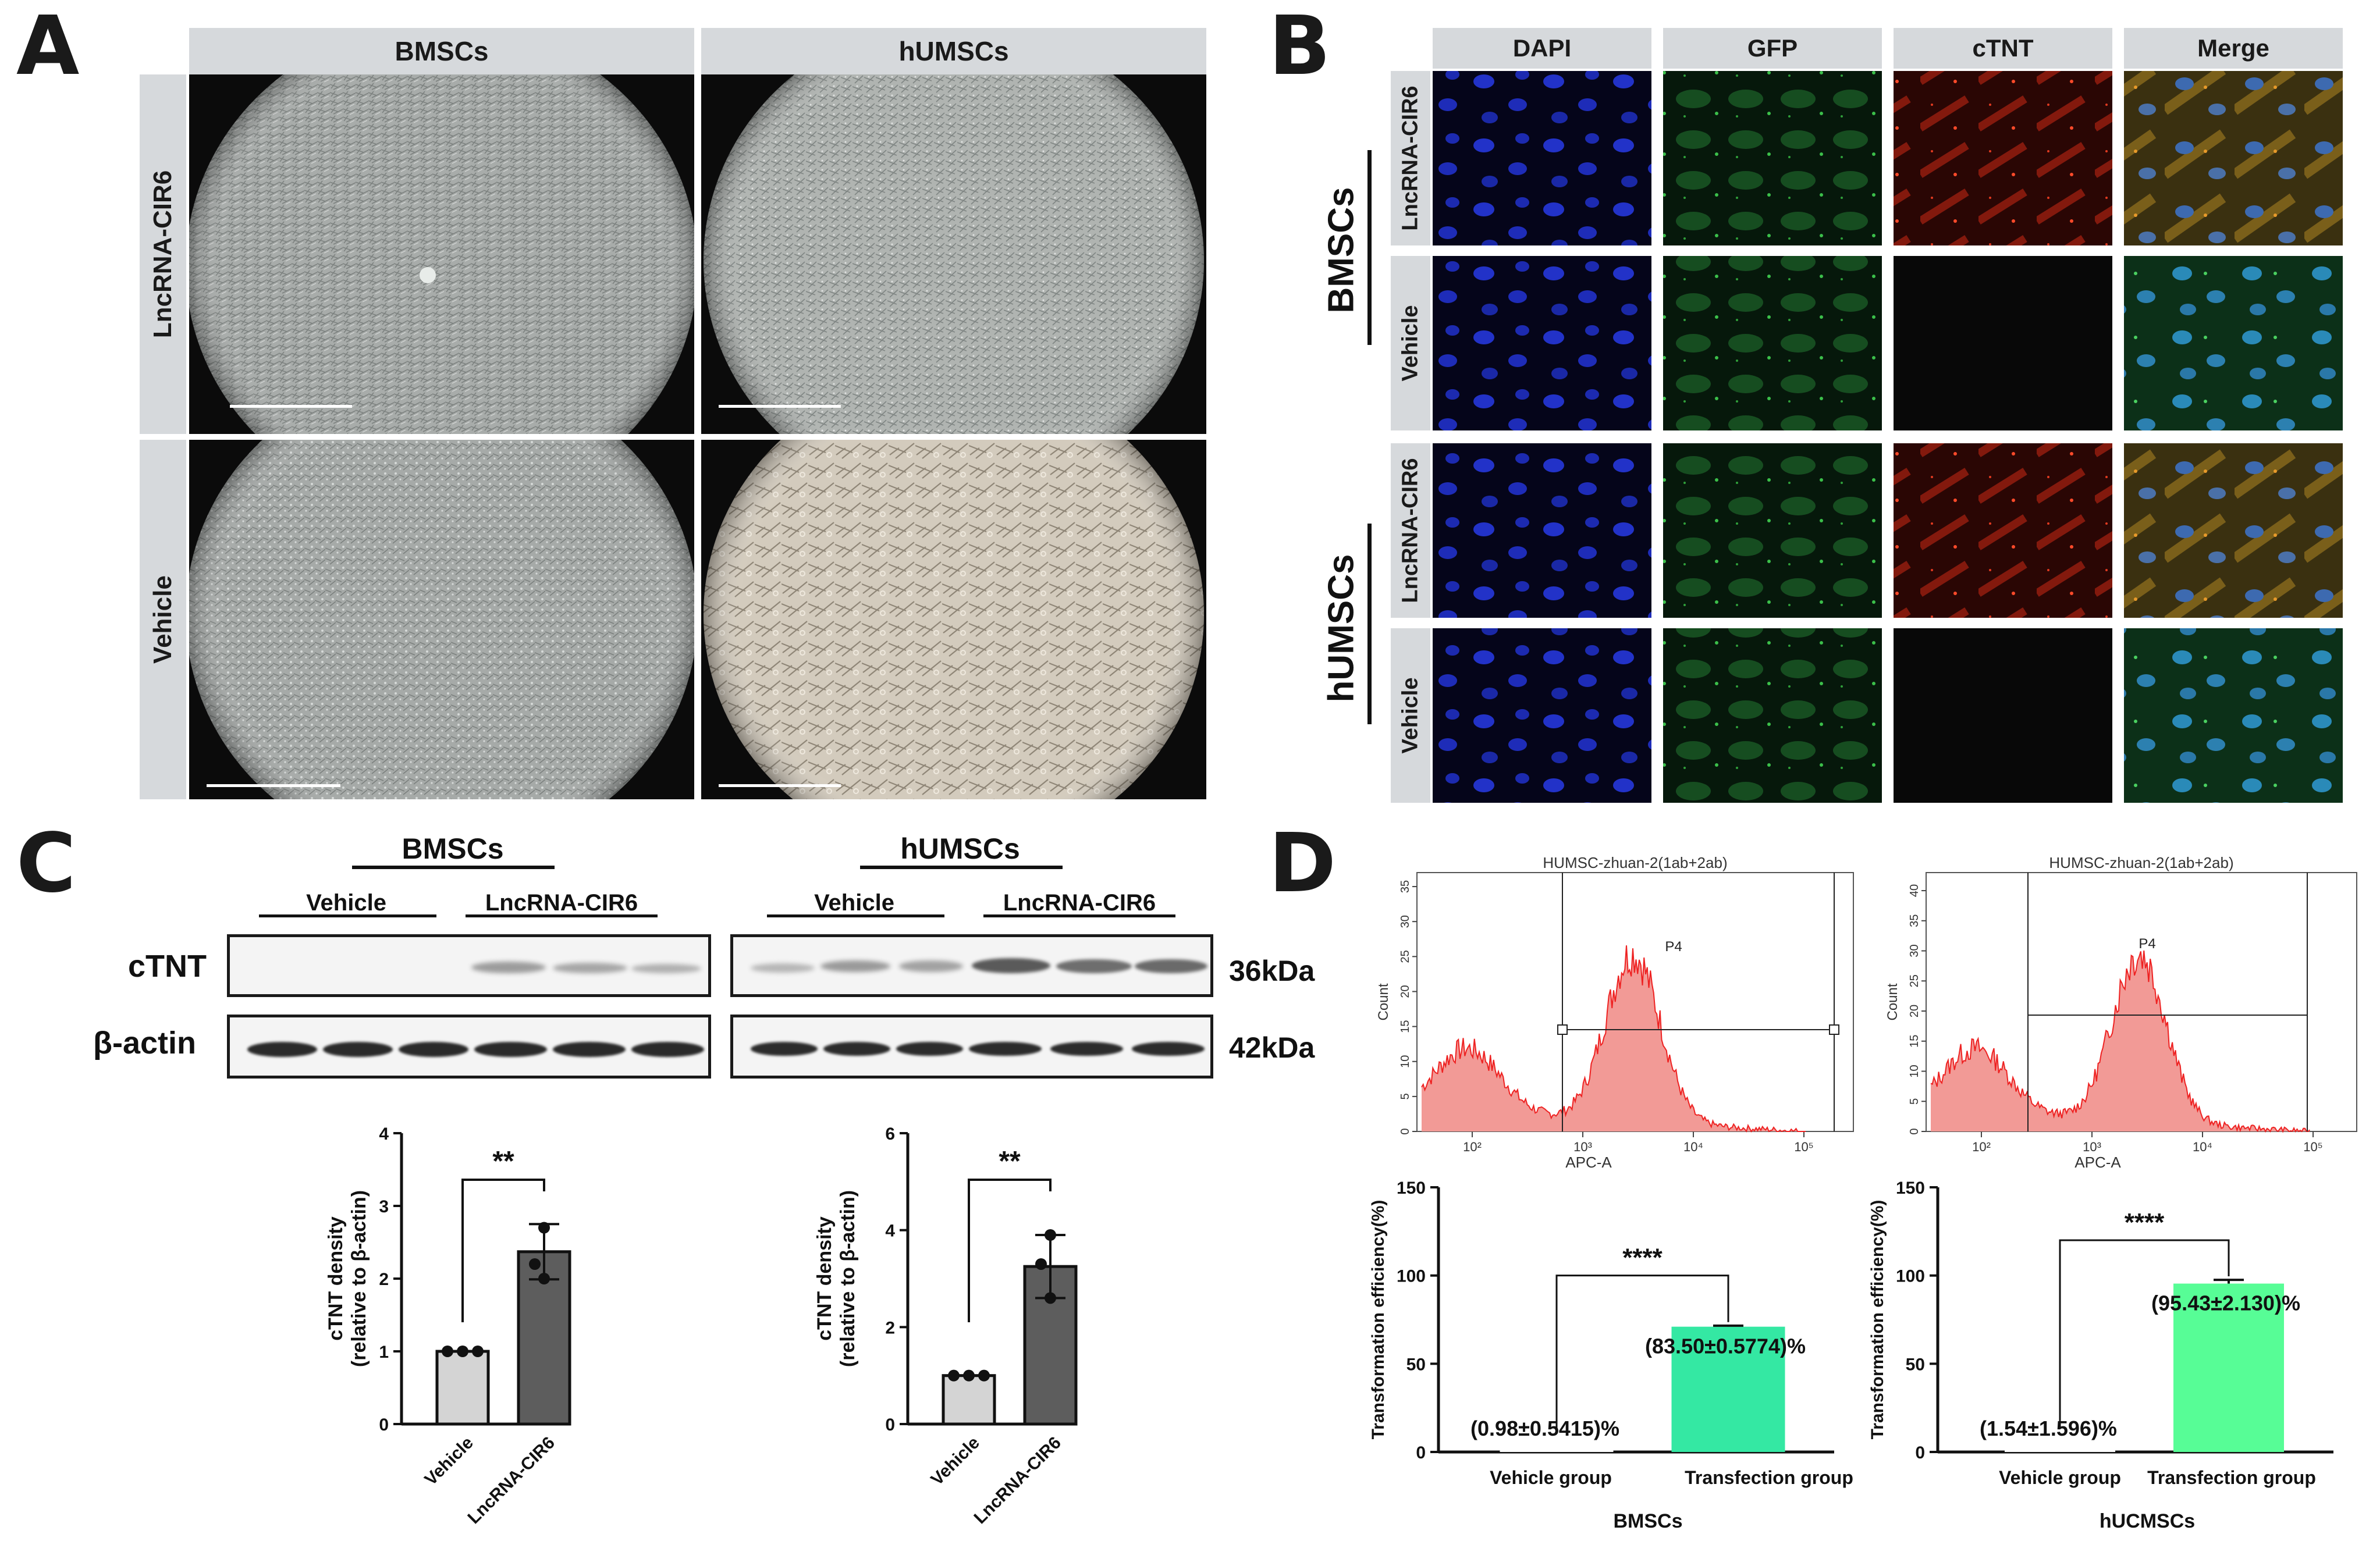 The image size is (2380, 1566). What do you see at coordinates (1693, 1147) in the screenshot?
I see `x-tick-label: 10⁴` at bounding box center [1693, 1147].